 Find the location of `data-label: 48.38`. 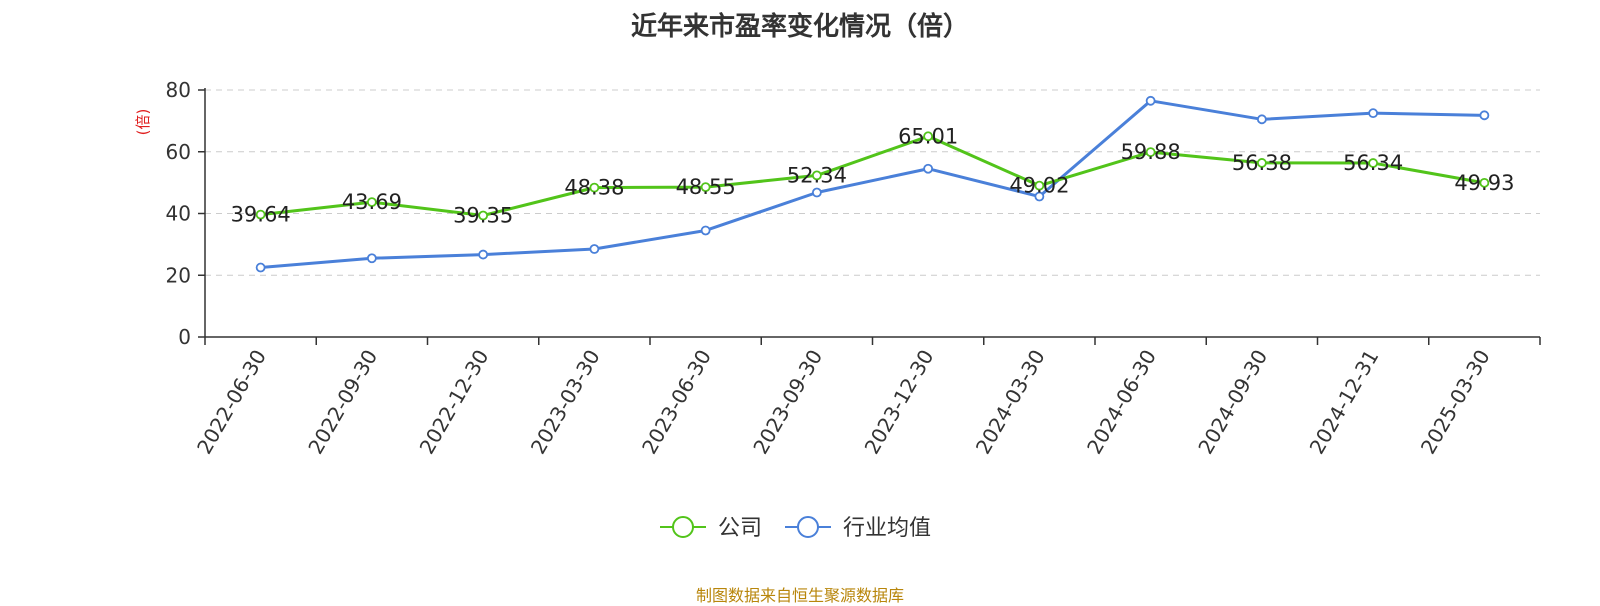

data-label: 48.38 is located at coordinates (594, 188).